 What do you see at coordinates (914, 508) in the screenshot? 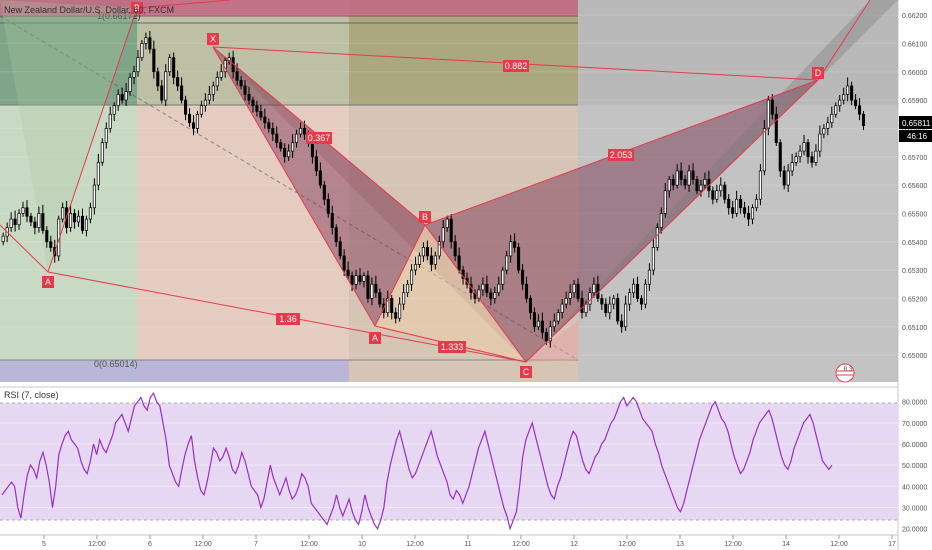
I see `rsi-tick-label: 30.0000` at bounding box center [914, 508].